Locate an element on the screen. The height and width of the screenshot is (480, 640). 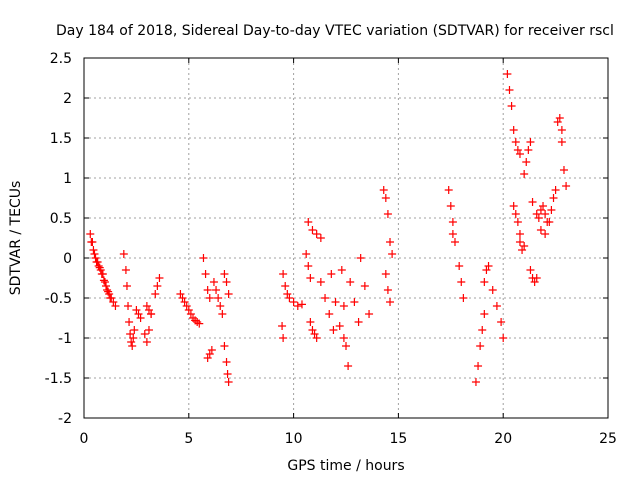
series-seg40 is located at coordinates (543, 214).